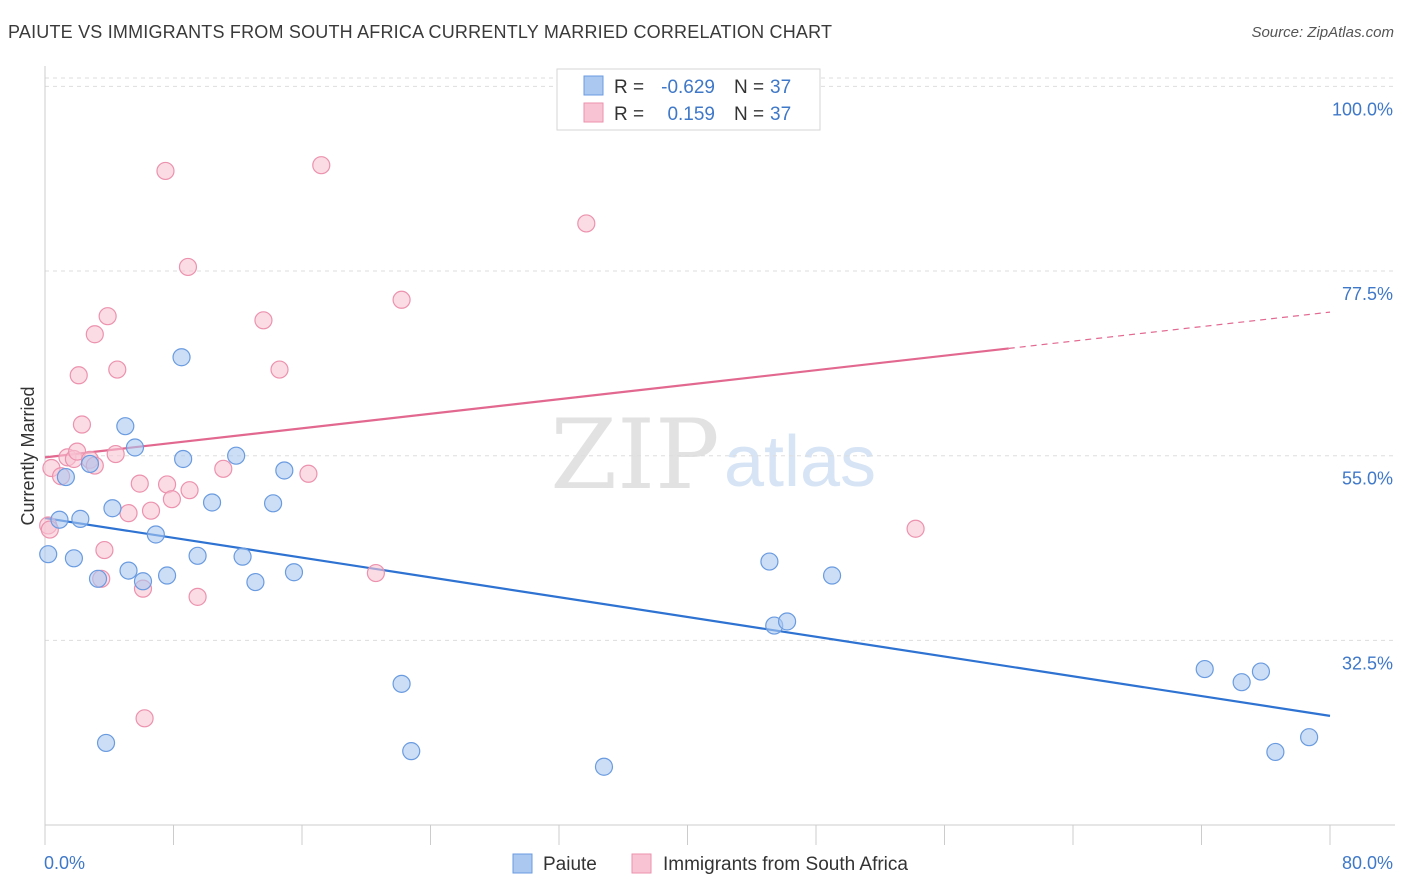 This screenshot has width=1406, height=892. What do you see at coordinates (800, 462) in the screenshot?
I see `watermark-atlas: atlas` at bounding box center [800, 462].